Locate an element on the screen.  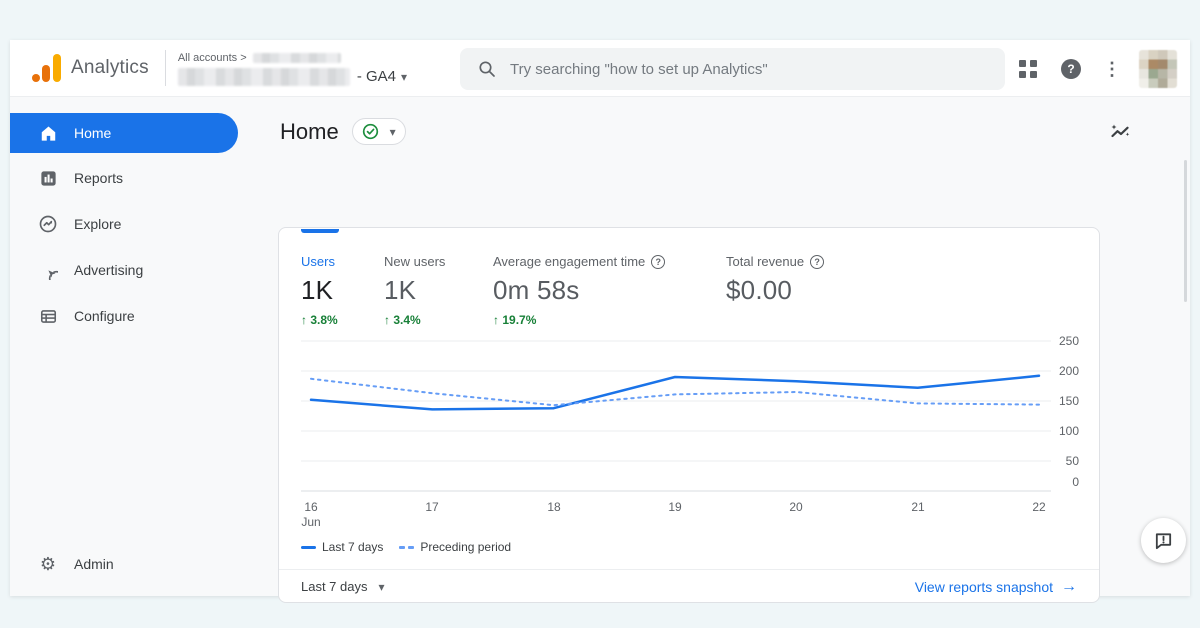
configure-icon is located at coordinates (48, 316).